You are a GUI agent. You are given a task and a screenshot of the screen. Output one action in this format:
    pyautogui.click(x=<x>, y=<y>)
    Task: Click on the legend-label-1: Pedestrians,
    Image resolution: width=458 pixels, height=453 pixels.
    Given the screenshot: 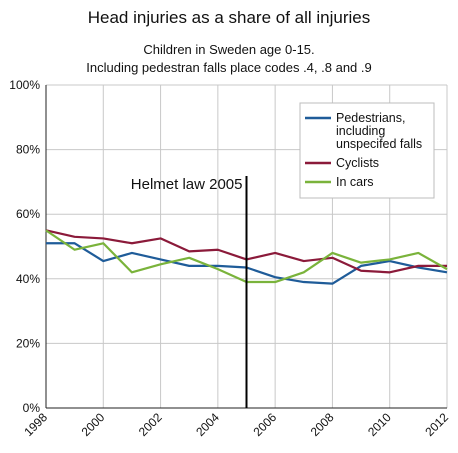 What is the action you would take?
    pyautogui.click(x=370, y=118)
    